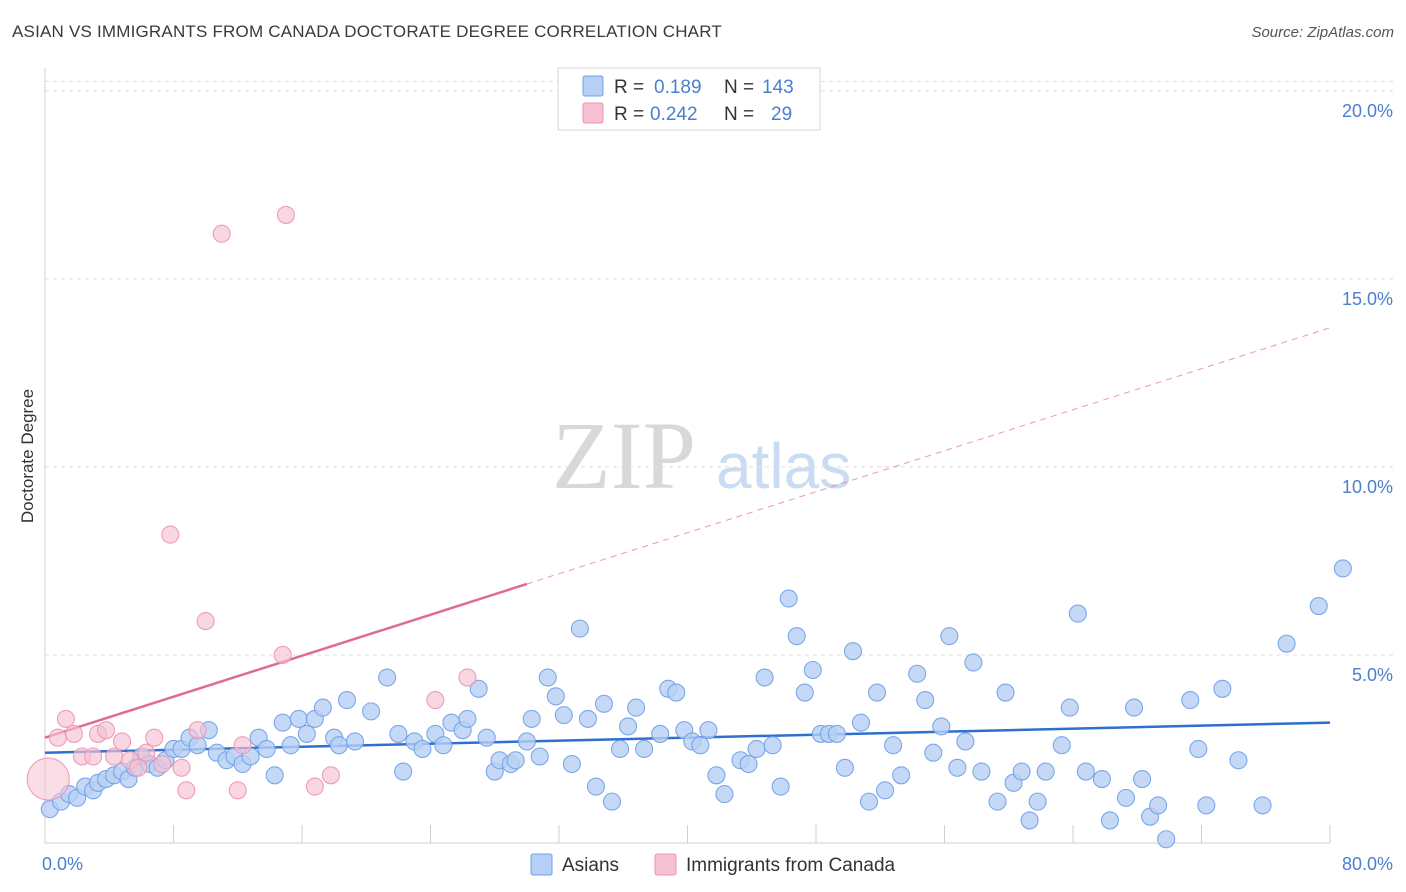  What do you see at coordinates (1367, 393) in the screenshot?
I see `y-tick-labels: 5.0% 10.0% 15.0% 20.0%` at bounding box center [1367, 393].